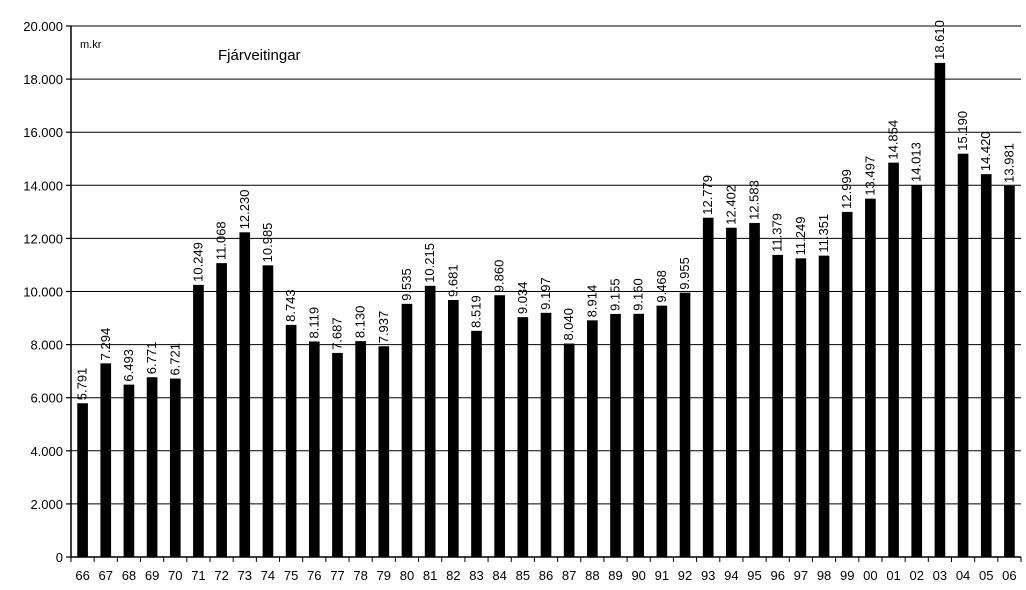  What do you see at coordinates (684, 273) in the screenshot?
I see `bar-value-label: 9.955` at bounding box center [684, 273].